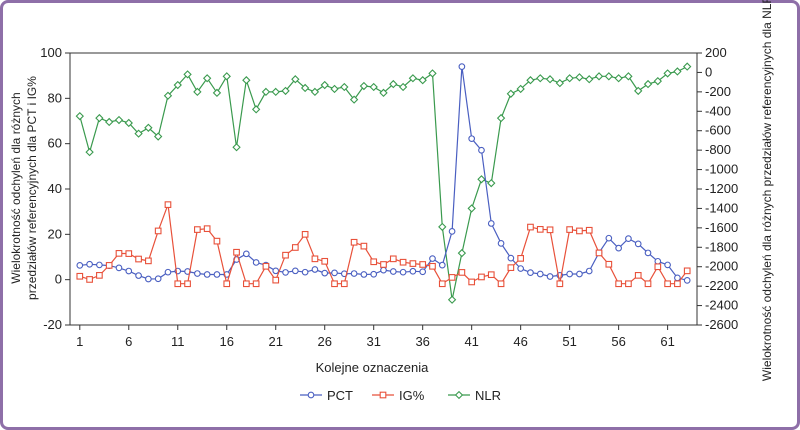 The image size is (800, 430). What do you see at coordinates (383, 395) in the screenshot?
I see `legend-marker-ig` at bounding box center [383, 395].